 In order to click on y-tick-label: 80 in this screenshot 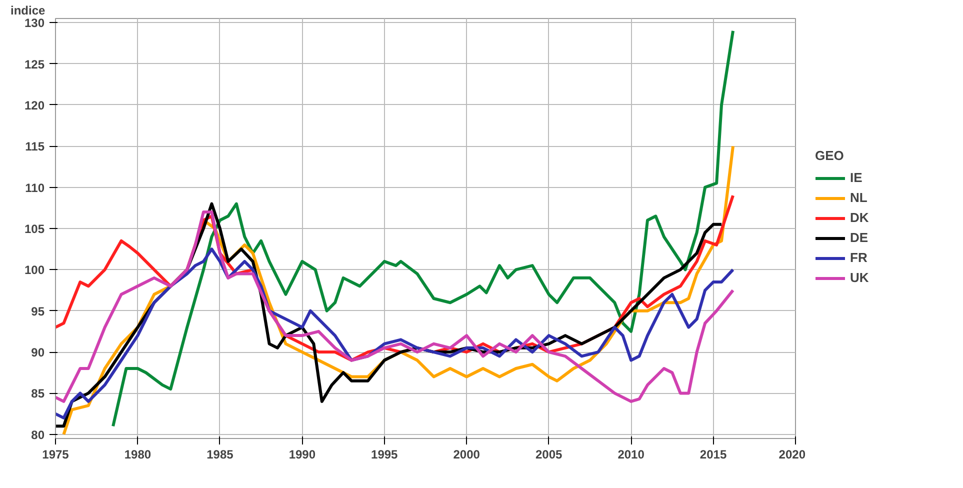, I will do `click(38, 435)`.